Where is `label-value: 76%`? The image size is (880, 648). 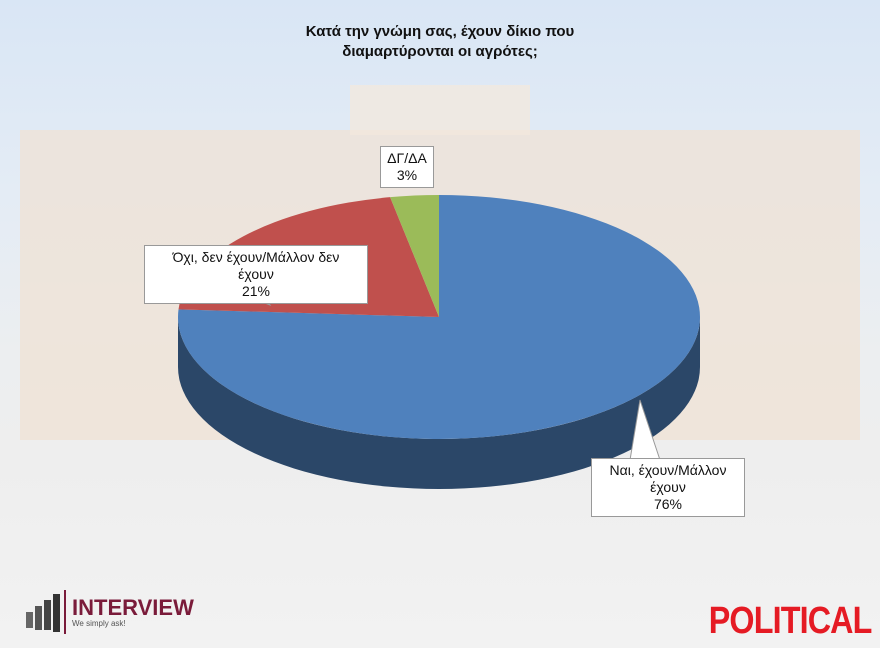 label-value: 76% is located at coordinates (668, 504).